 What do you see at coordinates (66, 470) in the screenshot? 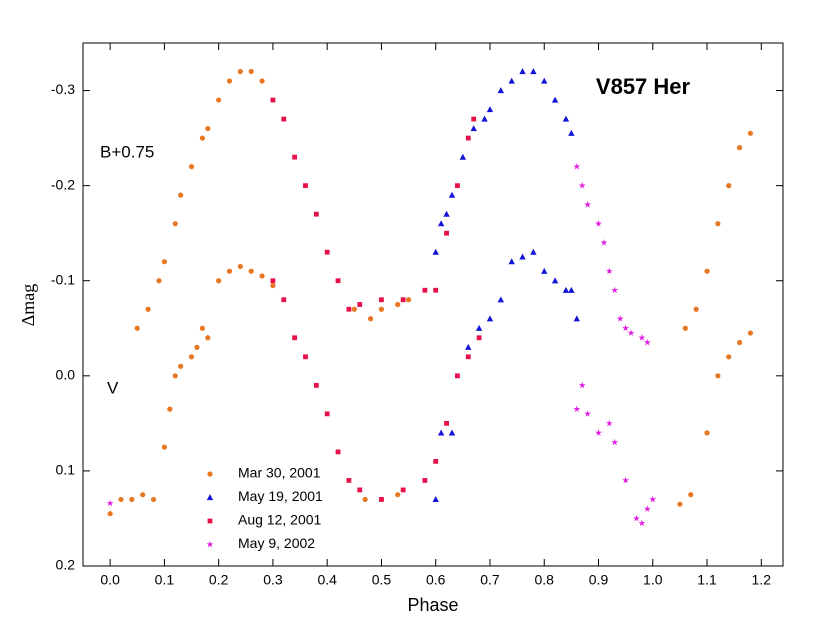
I see `y-tick-label: 0.1` at bounding box center [66, 470].